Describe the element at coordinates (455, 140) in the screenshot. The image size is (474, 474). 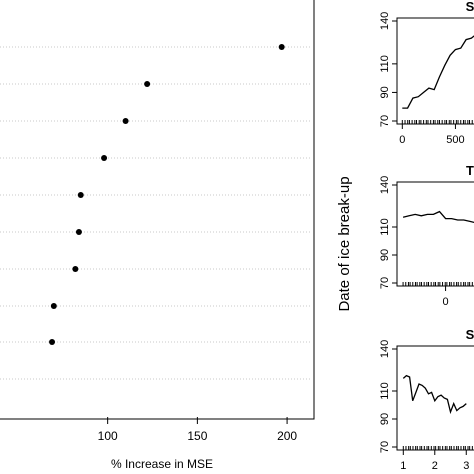
I see `x-tick-label: 500` at that location.